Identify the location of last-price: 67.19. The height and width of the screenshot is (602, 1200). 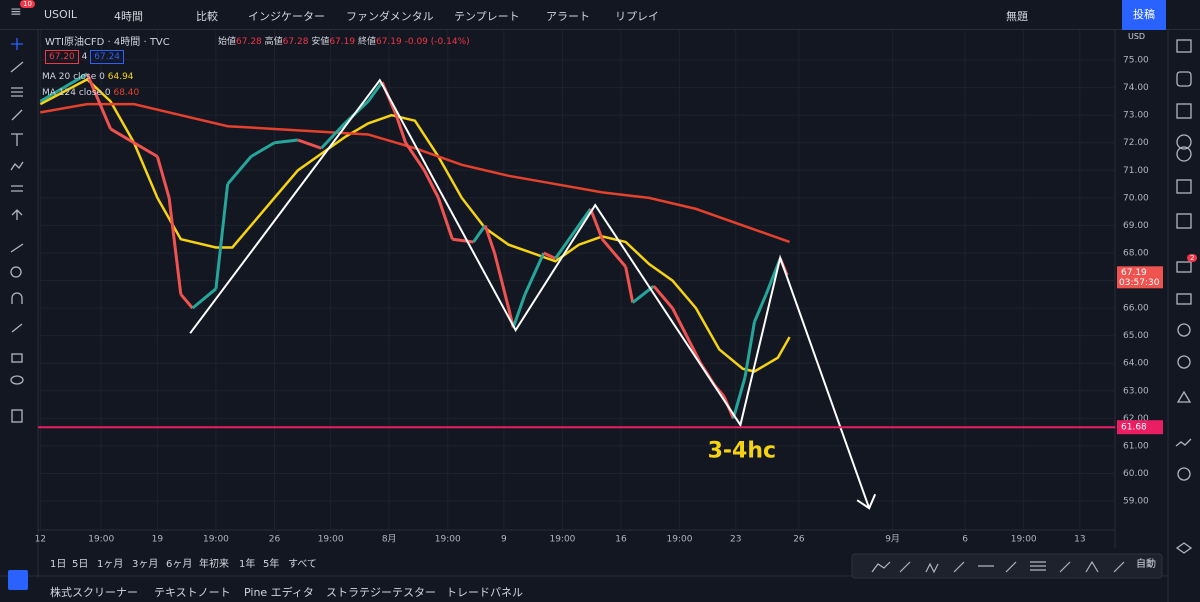
(1134, 273).